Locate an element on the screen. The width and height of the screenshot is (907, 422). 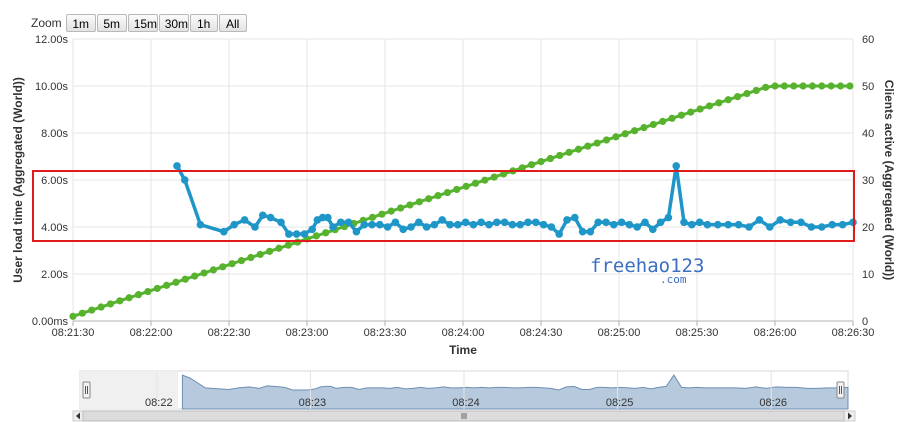
zoom-30m-button: 30m is located at coordinates (173, 23).